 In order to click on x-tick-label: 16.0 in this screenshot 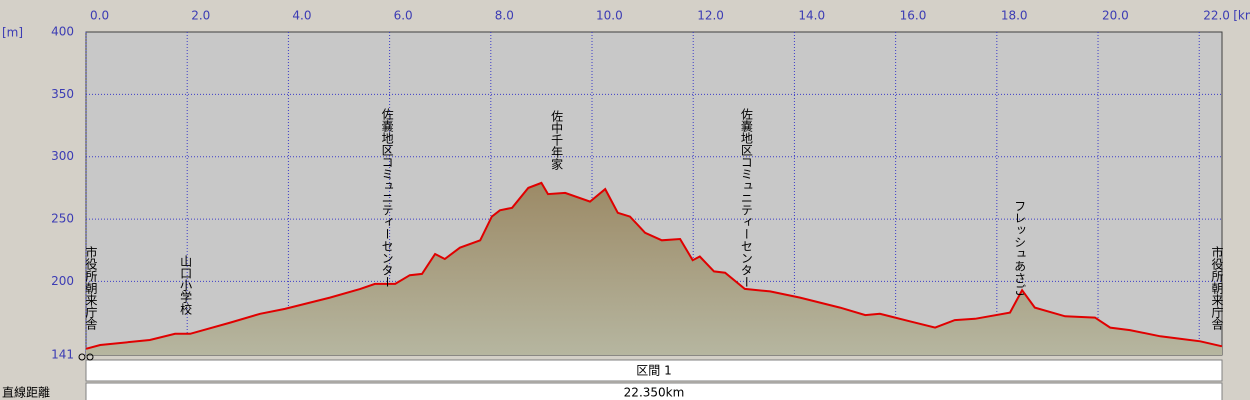, I will do `click(913, 16)`.